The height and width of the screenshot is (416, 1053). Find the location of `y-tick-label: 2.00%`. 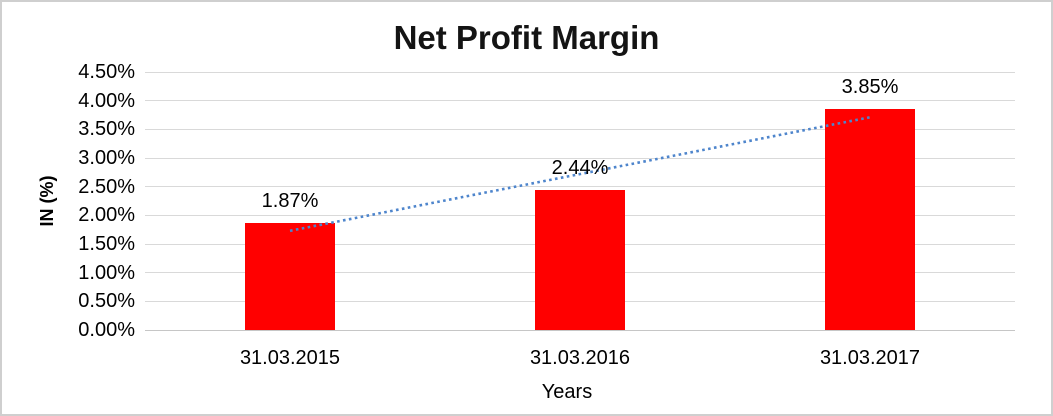

y-tick-label: 2.00% is located at coordinates (106, 215).